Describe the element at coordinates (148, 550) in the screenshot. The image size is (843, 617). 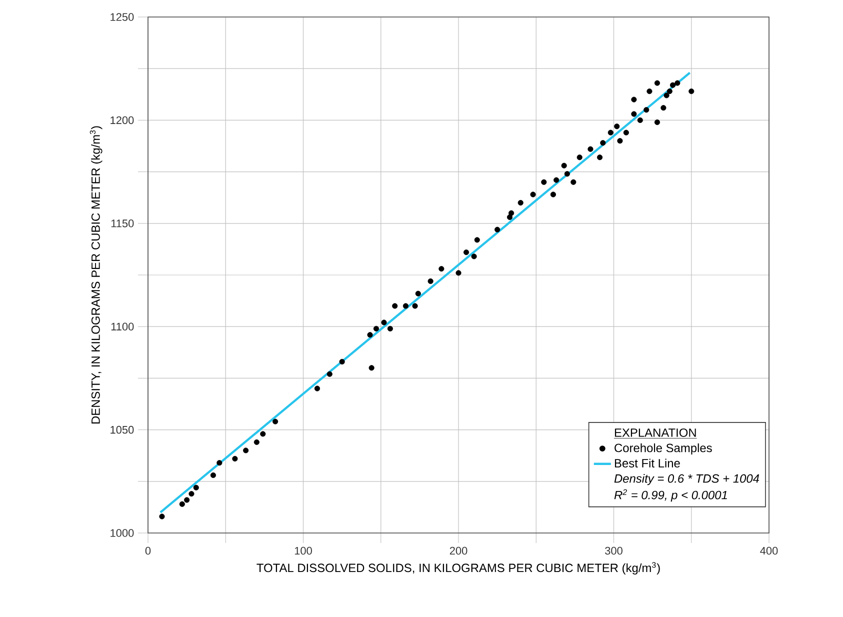
I see `x-tick-label: 0` at that location.